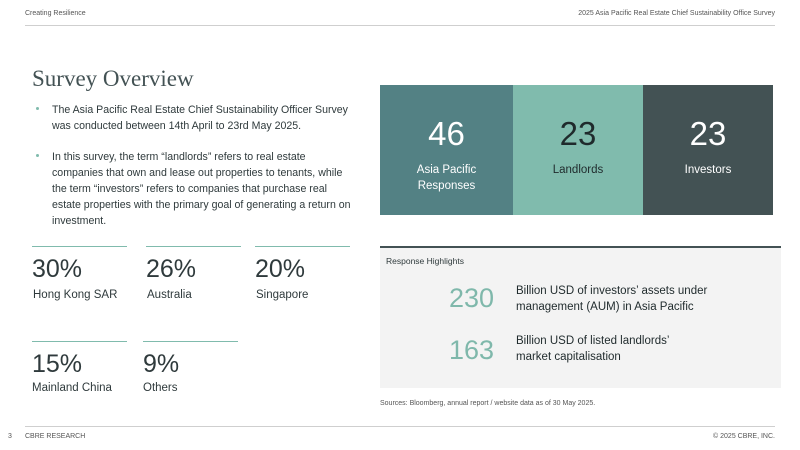 This screenshot has height=450, width=800. I want to click on title: Survey Overview, so click(113, 78).